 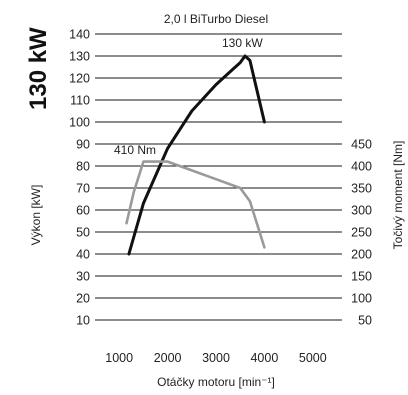 I want to click on y-left-tick-label: 80, so click(x=83, y=167).